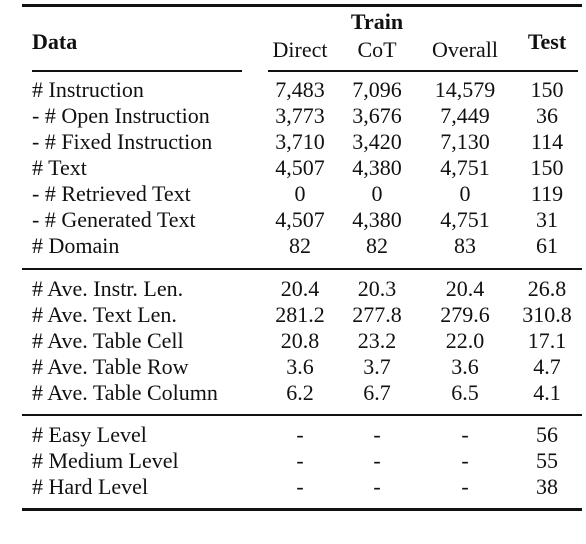 The width and height of the screenshot is (586, 544). Describe the element at coordinates (377, 314) in the screenshot. I see `cell-cot: 277.8` at that location.